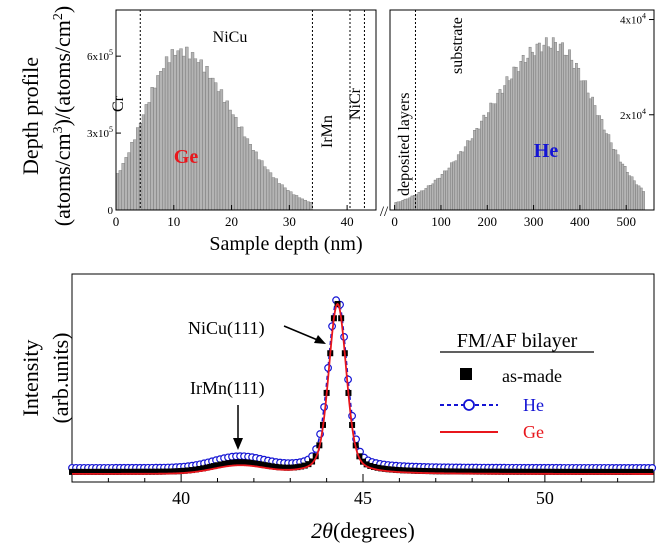 The height and width of the screenshot is (550, 660). Describe the element at coordinates (533, 405) in the screenshot. I see `legend-label-he: He` at that location.